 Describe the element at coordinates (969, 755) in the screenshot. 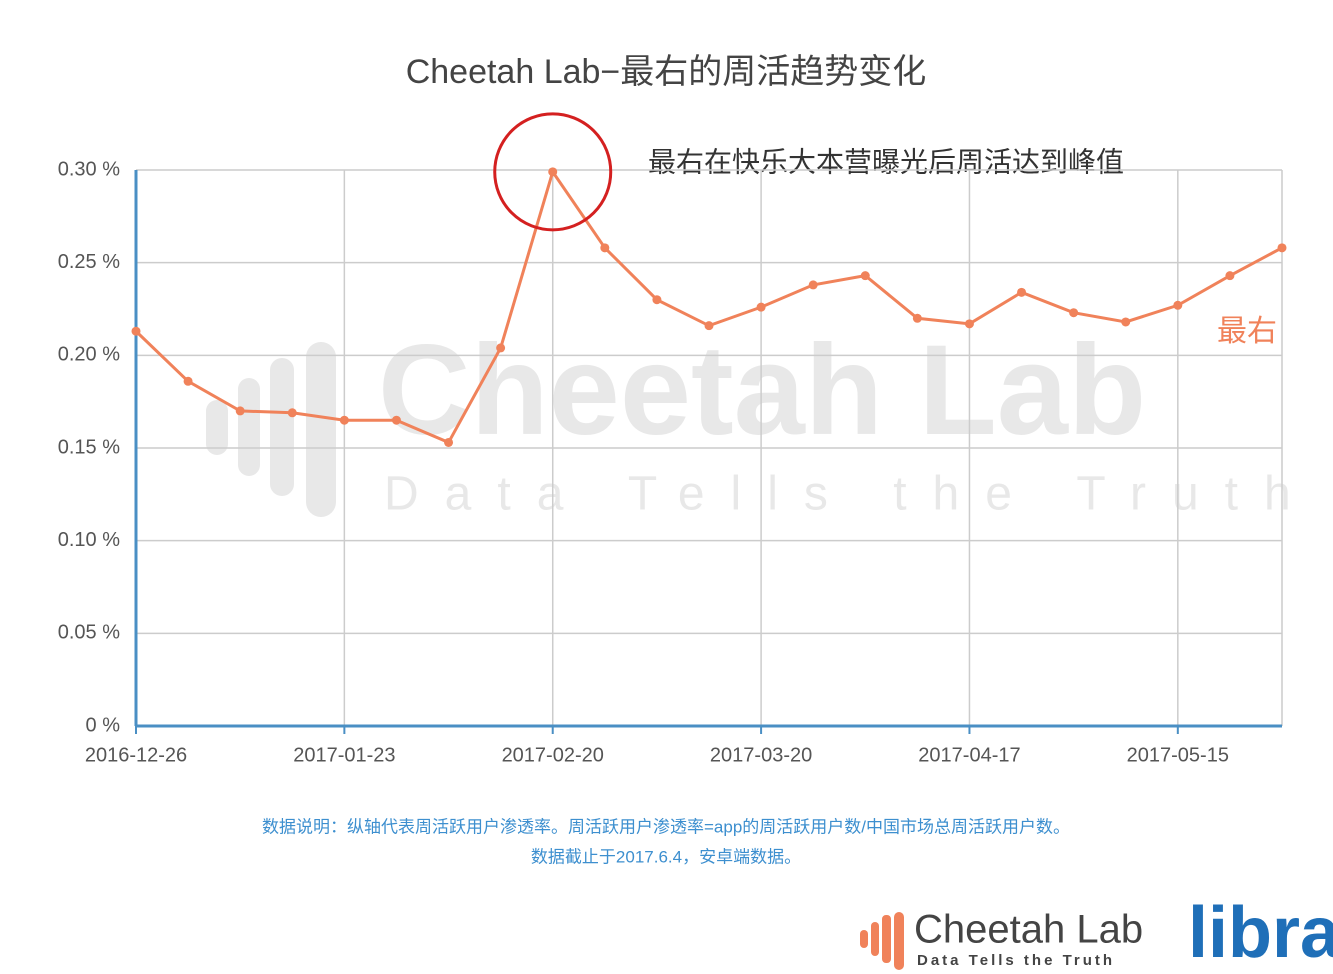

I see `x-tick-label: 2017-04-17` at that location.